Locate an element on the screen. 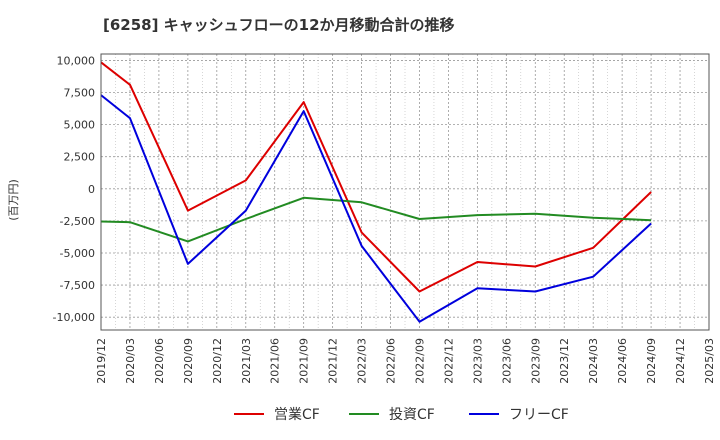 This screenshot has height=440, width=720. x-tick-label: 2020/03 is located at coordinates (130, 361).